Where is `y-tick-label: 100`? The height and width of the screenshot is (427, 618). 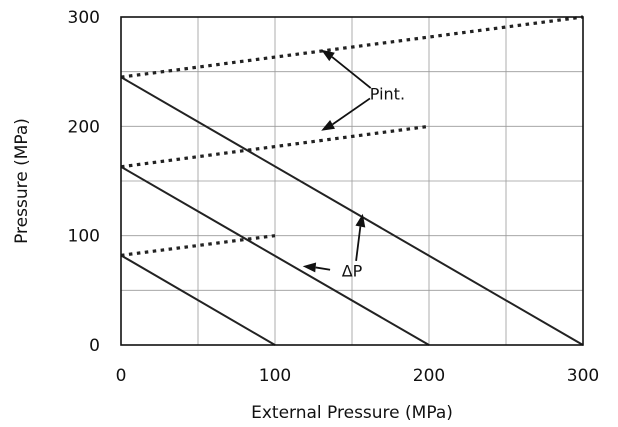
y-tick-label: 100 is located at coordinates (84, 237).